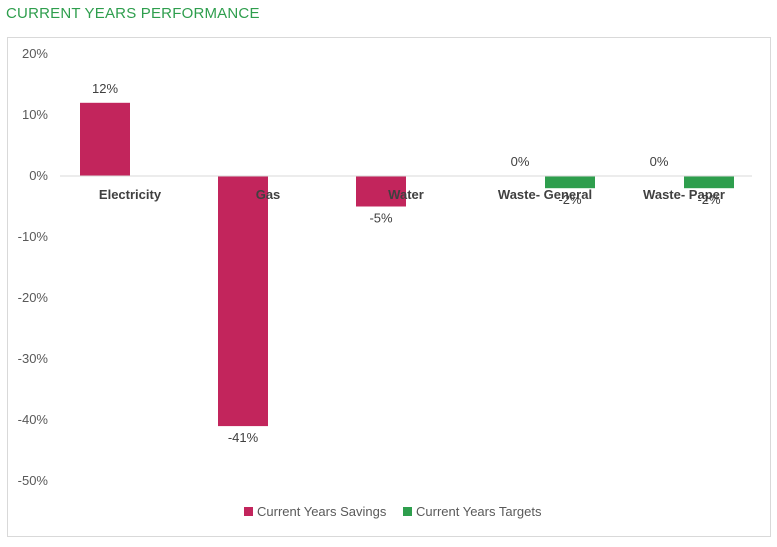 The height and width of the screenshot is (547, 777). I want to click on legend-label-targets: Current Years Targets, so click(479, 511).